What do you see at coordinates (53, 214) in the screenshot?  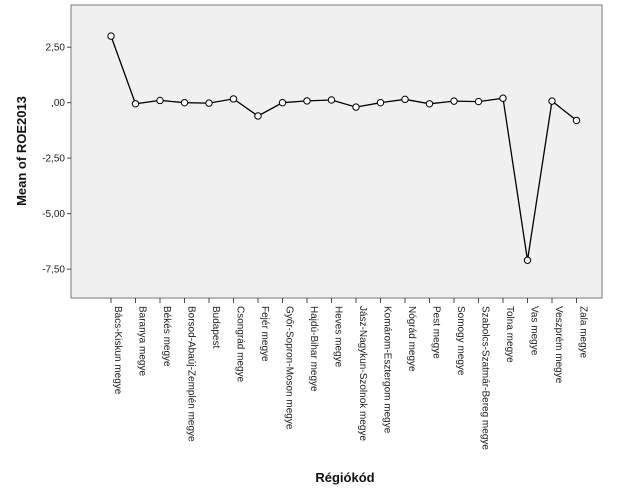 I see `y-tick-label: -5,00` at bounding box center [53, 214].